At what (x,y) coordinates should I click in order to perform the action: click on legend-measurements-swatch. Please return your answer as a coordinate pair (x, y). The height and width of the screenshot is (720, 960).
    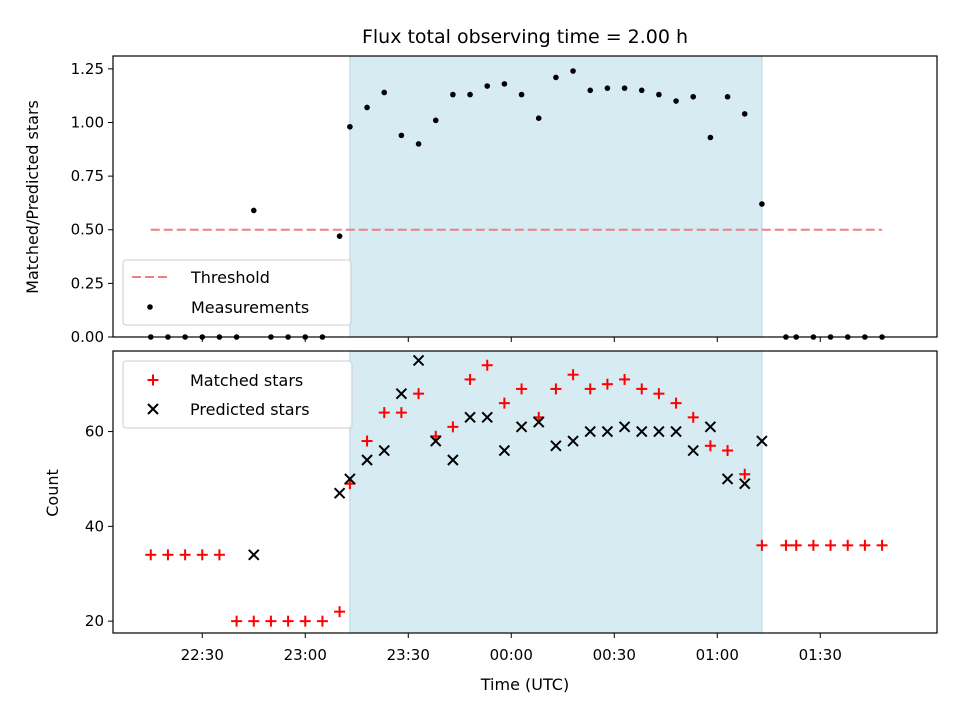
    Looking at the image, I should click on (150, 307).